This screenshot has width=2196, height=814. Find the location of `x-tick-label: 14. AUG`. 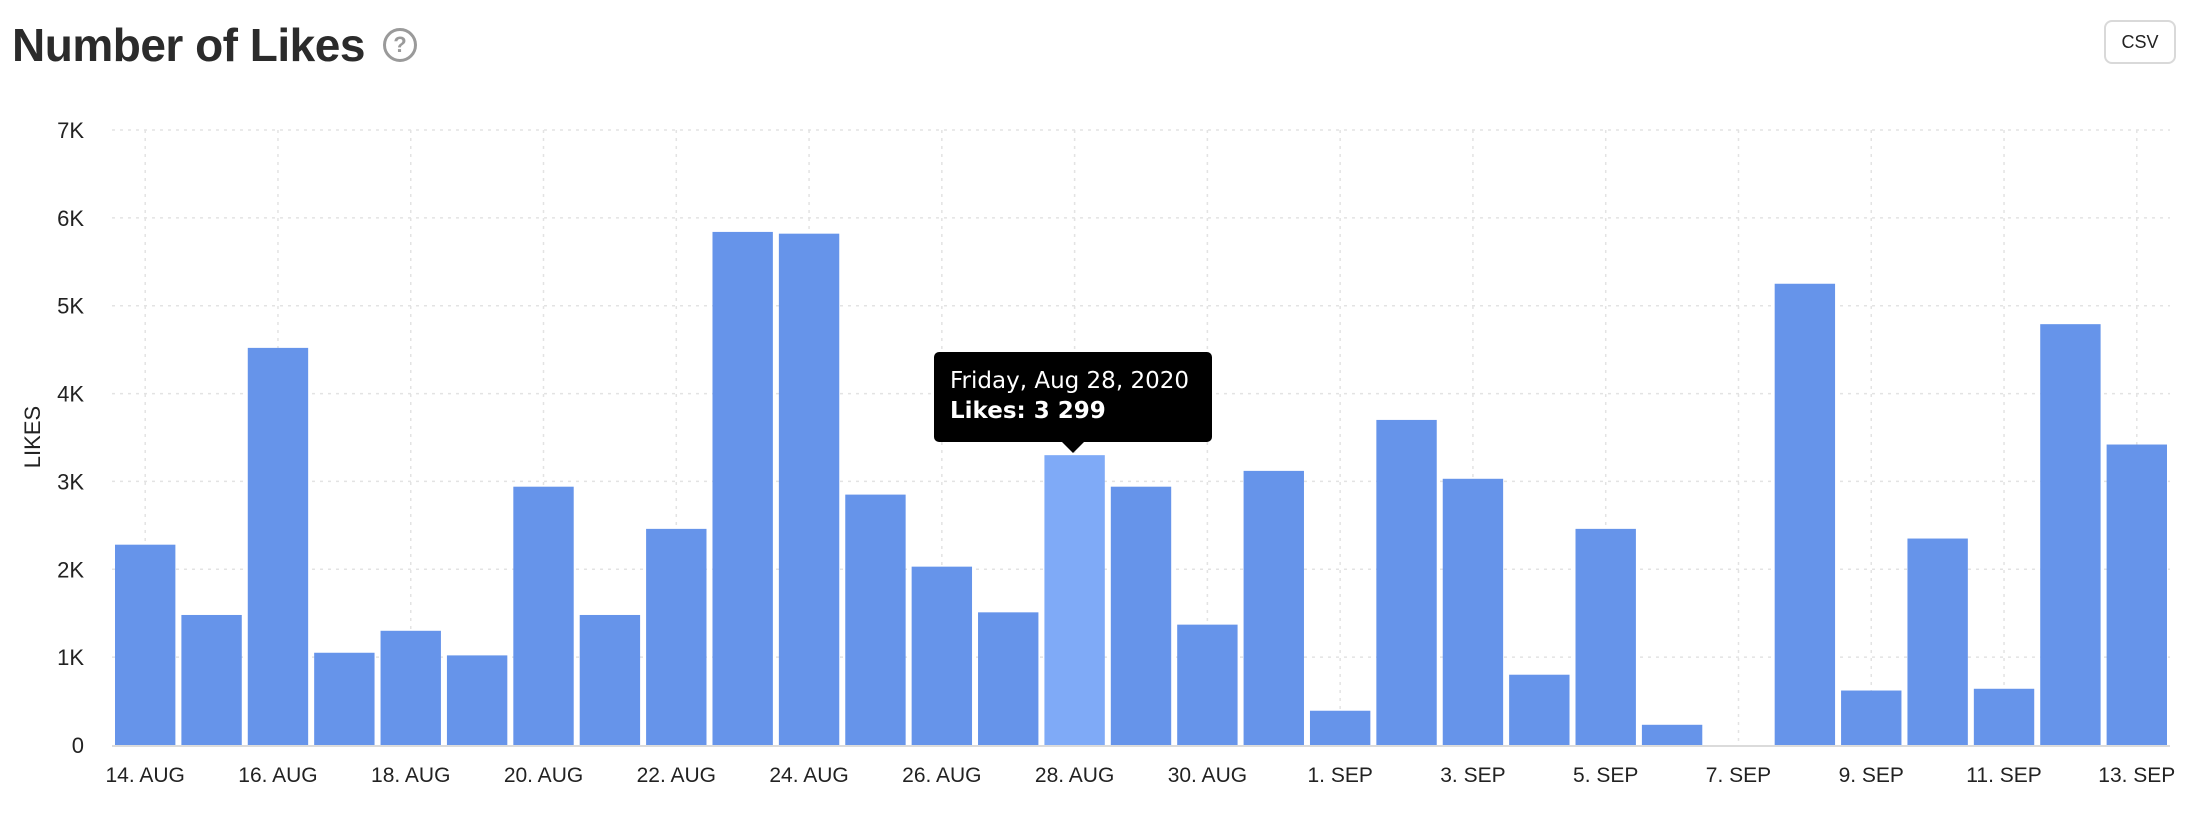

x-tick-label: 14. AUG is located at coordinates (144, 775).